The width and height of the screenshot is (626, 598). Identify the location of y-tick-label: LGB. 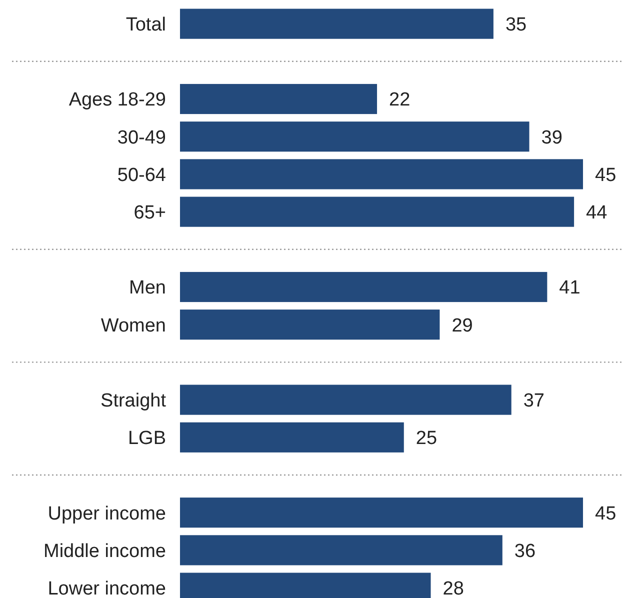
(147, 439).